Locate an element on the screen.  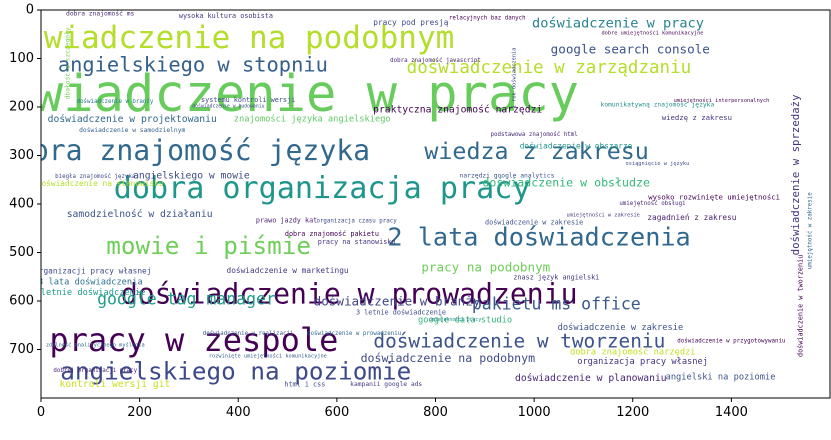
x-tick-label-3: 600 is located at coordinates (336, 412).